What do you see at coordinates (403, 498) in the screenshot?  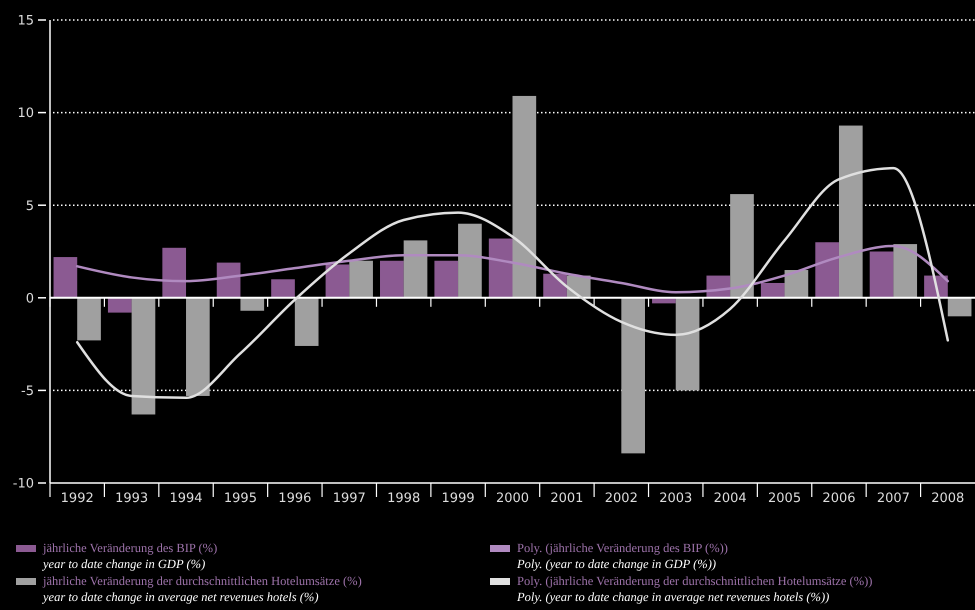 I see `x-tick-label: 1998` at bounding box center [403, 498].